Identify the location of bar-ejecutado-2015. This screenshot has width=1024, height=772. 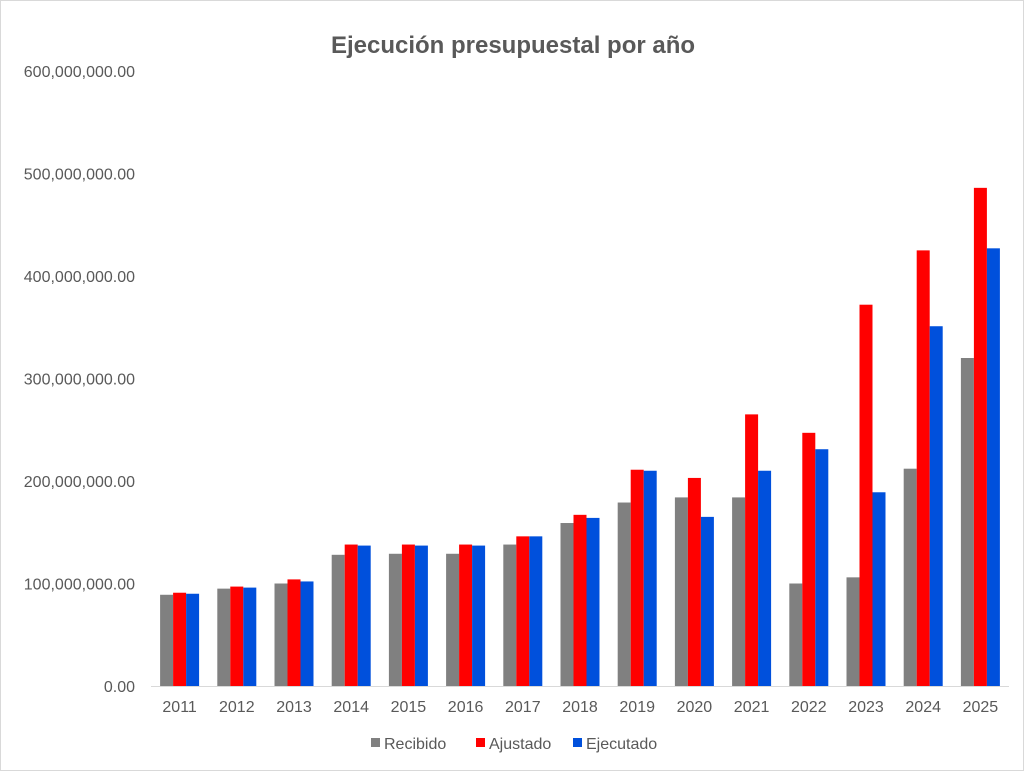
(421, 615).